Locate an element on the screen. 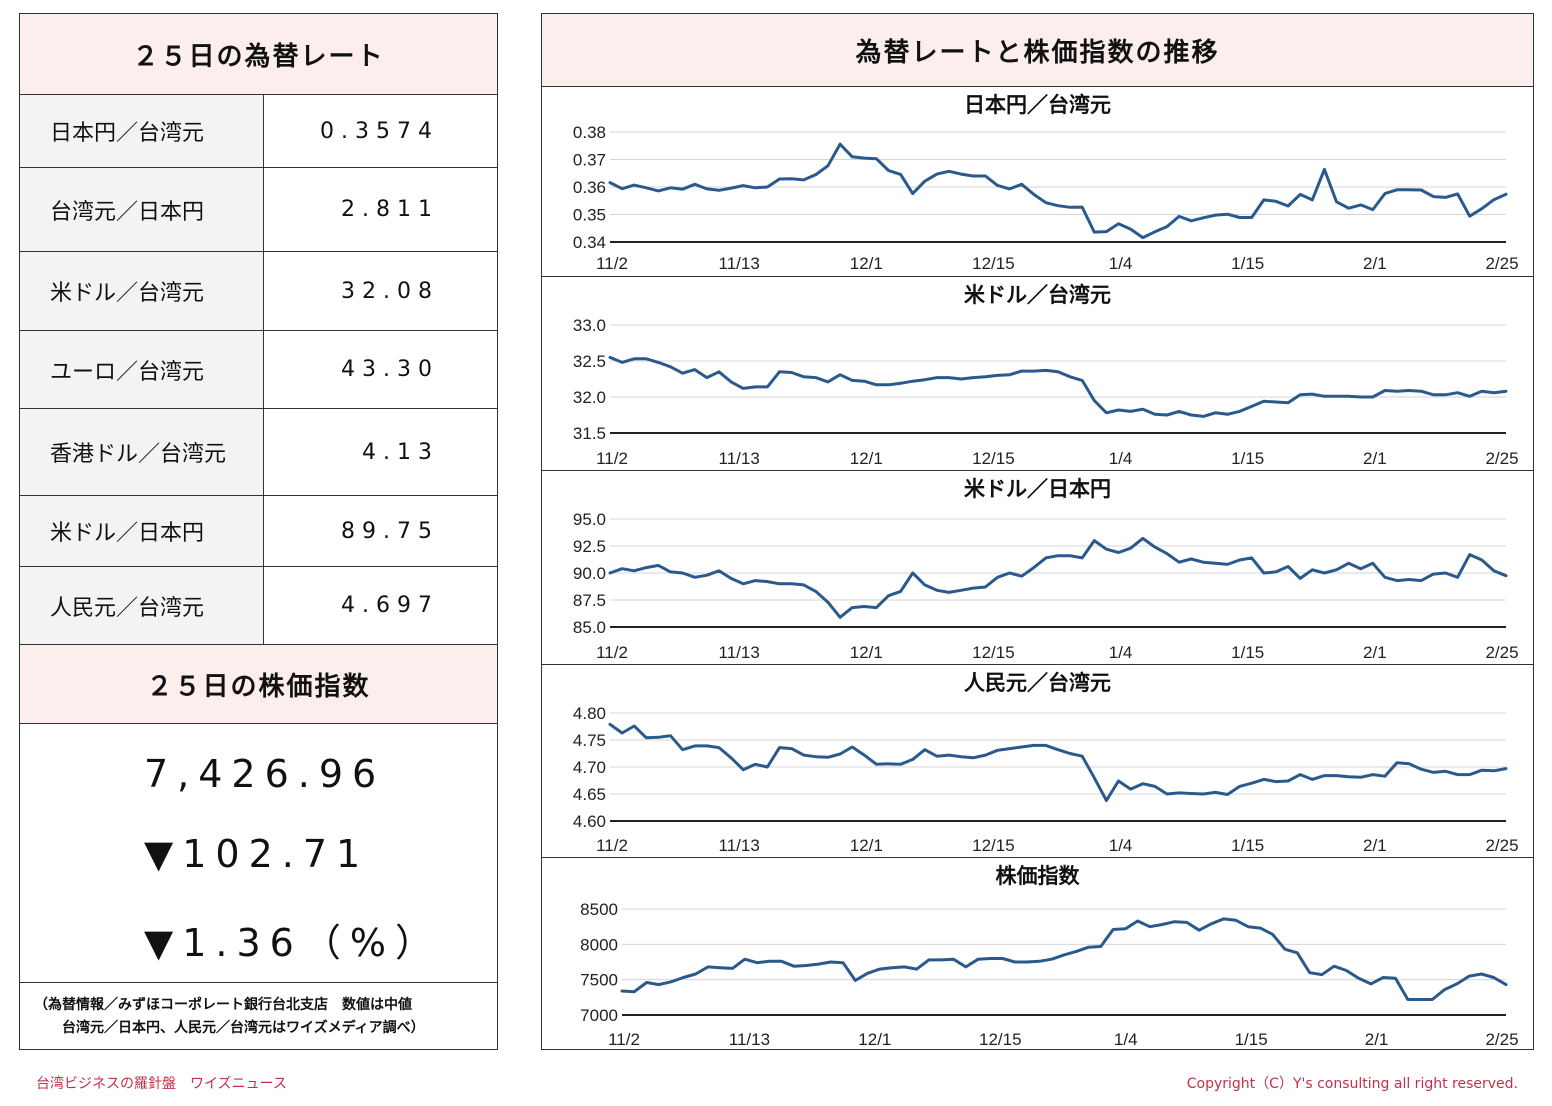 The image size is (1552, 1106). stock-index-value: 7,426.96 is located at coordinates (265, 774).